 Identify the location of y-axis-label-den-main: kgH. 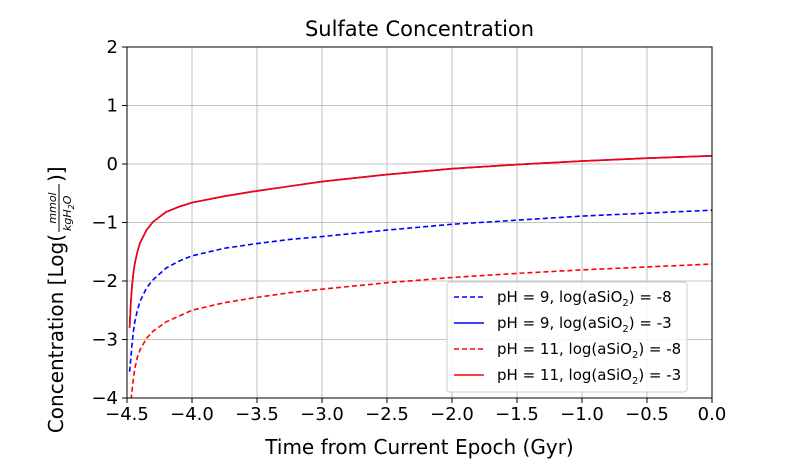
(67, 220).